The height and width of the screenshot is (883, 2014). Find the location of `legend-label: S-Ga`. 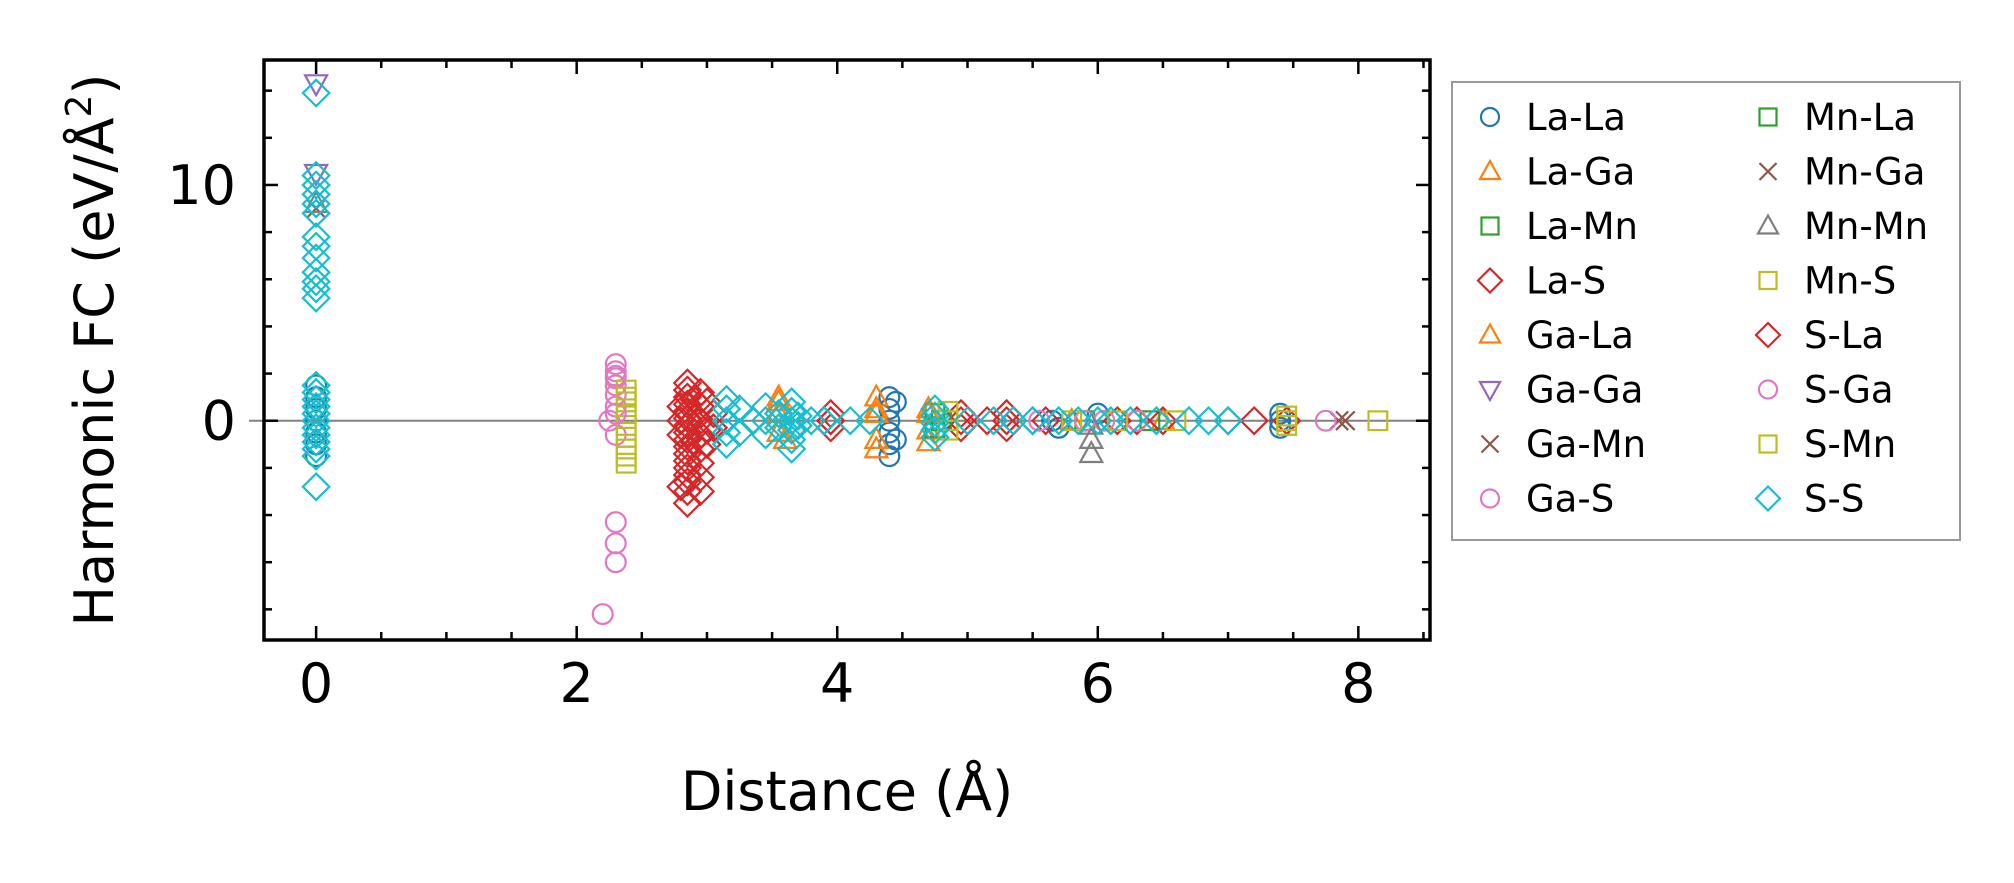

legend-label: S-Ga is located at coordinates (1849, 390).